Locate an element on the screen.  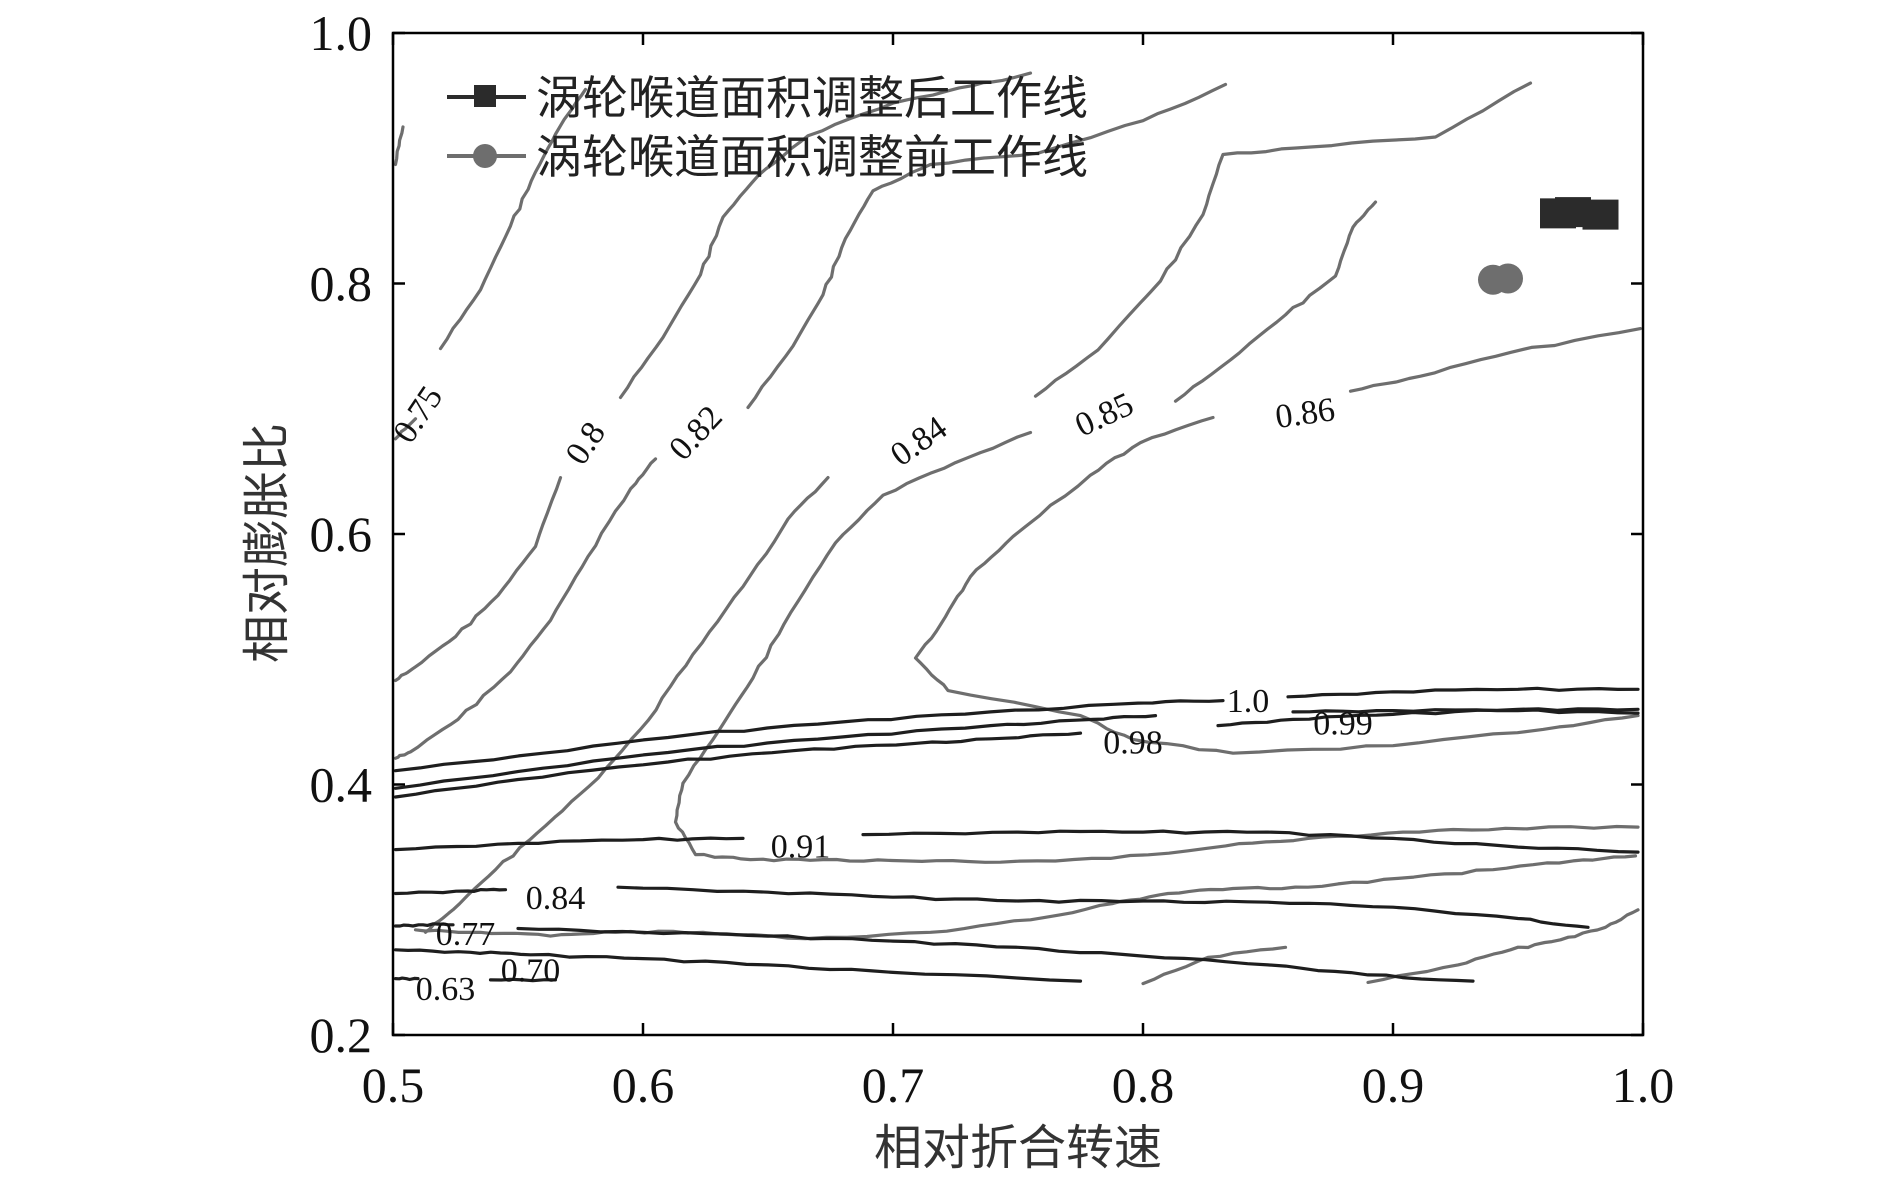
x-tick-label-4: 0.9 is located at coordinates (1393, 1085).